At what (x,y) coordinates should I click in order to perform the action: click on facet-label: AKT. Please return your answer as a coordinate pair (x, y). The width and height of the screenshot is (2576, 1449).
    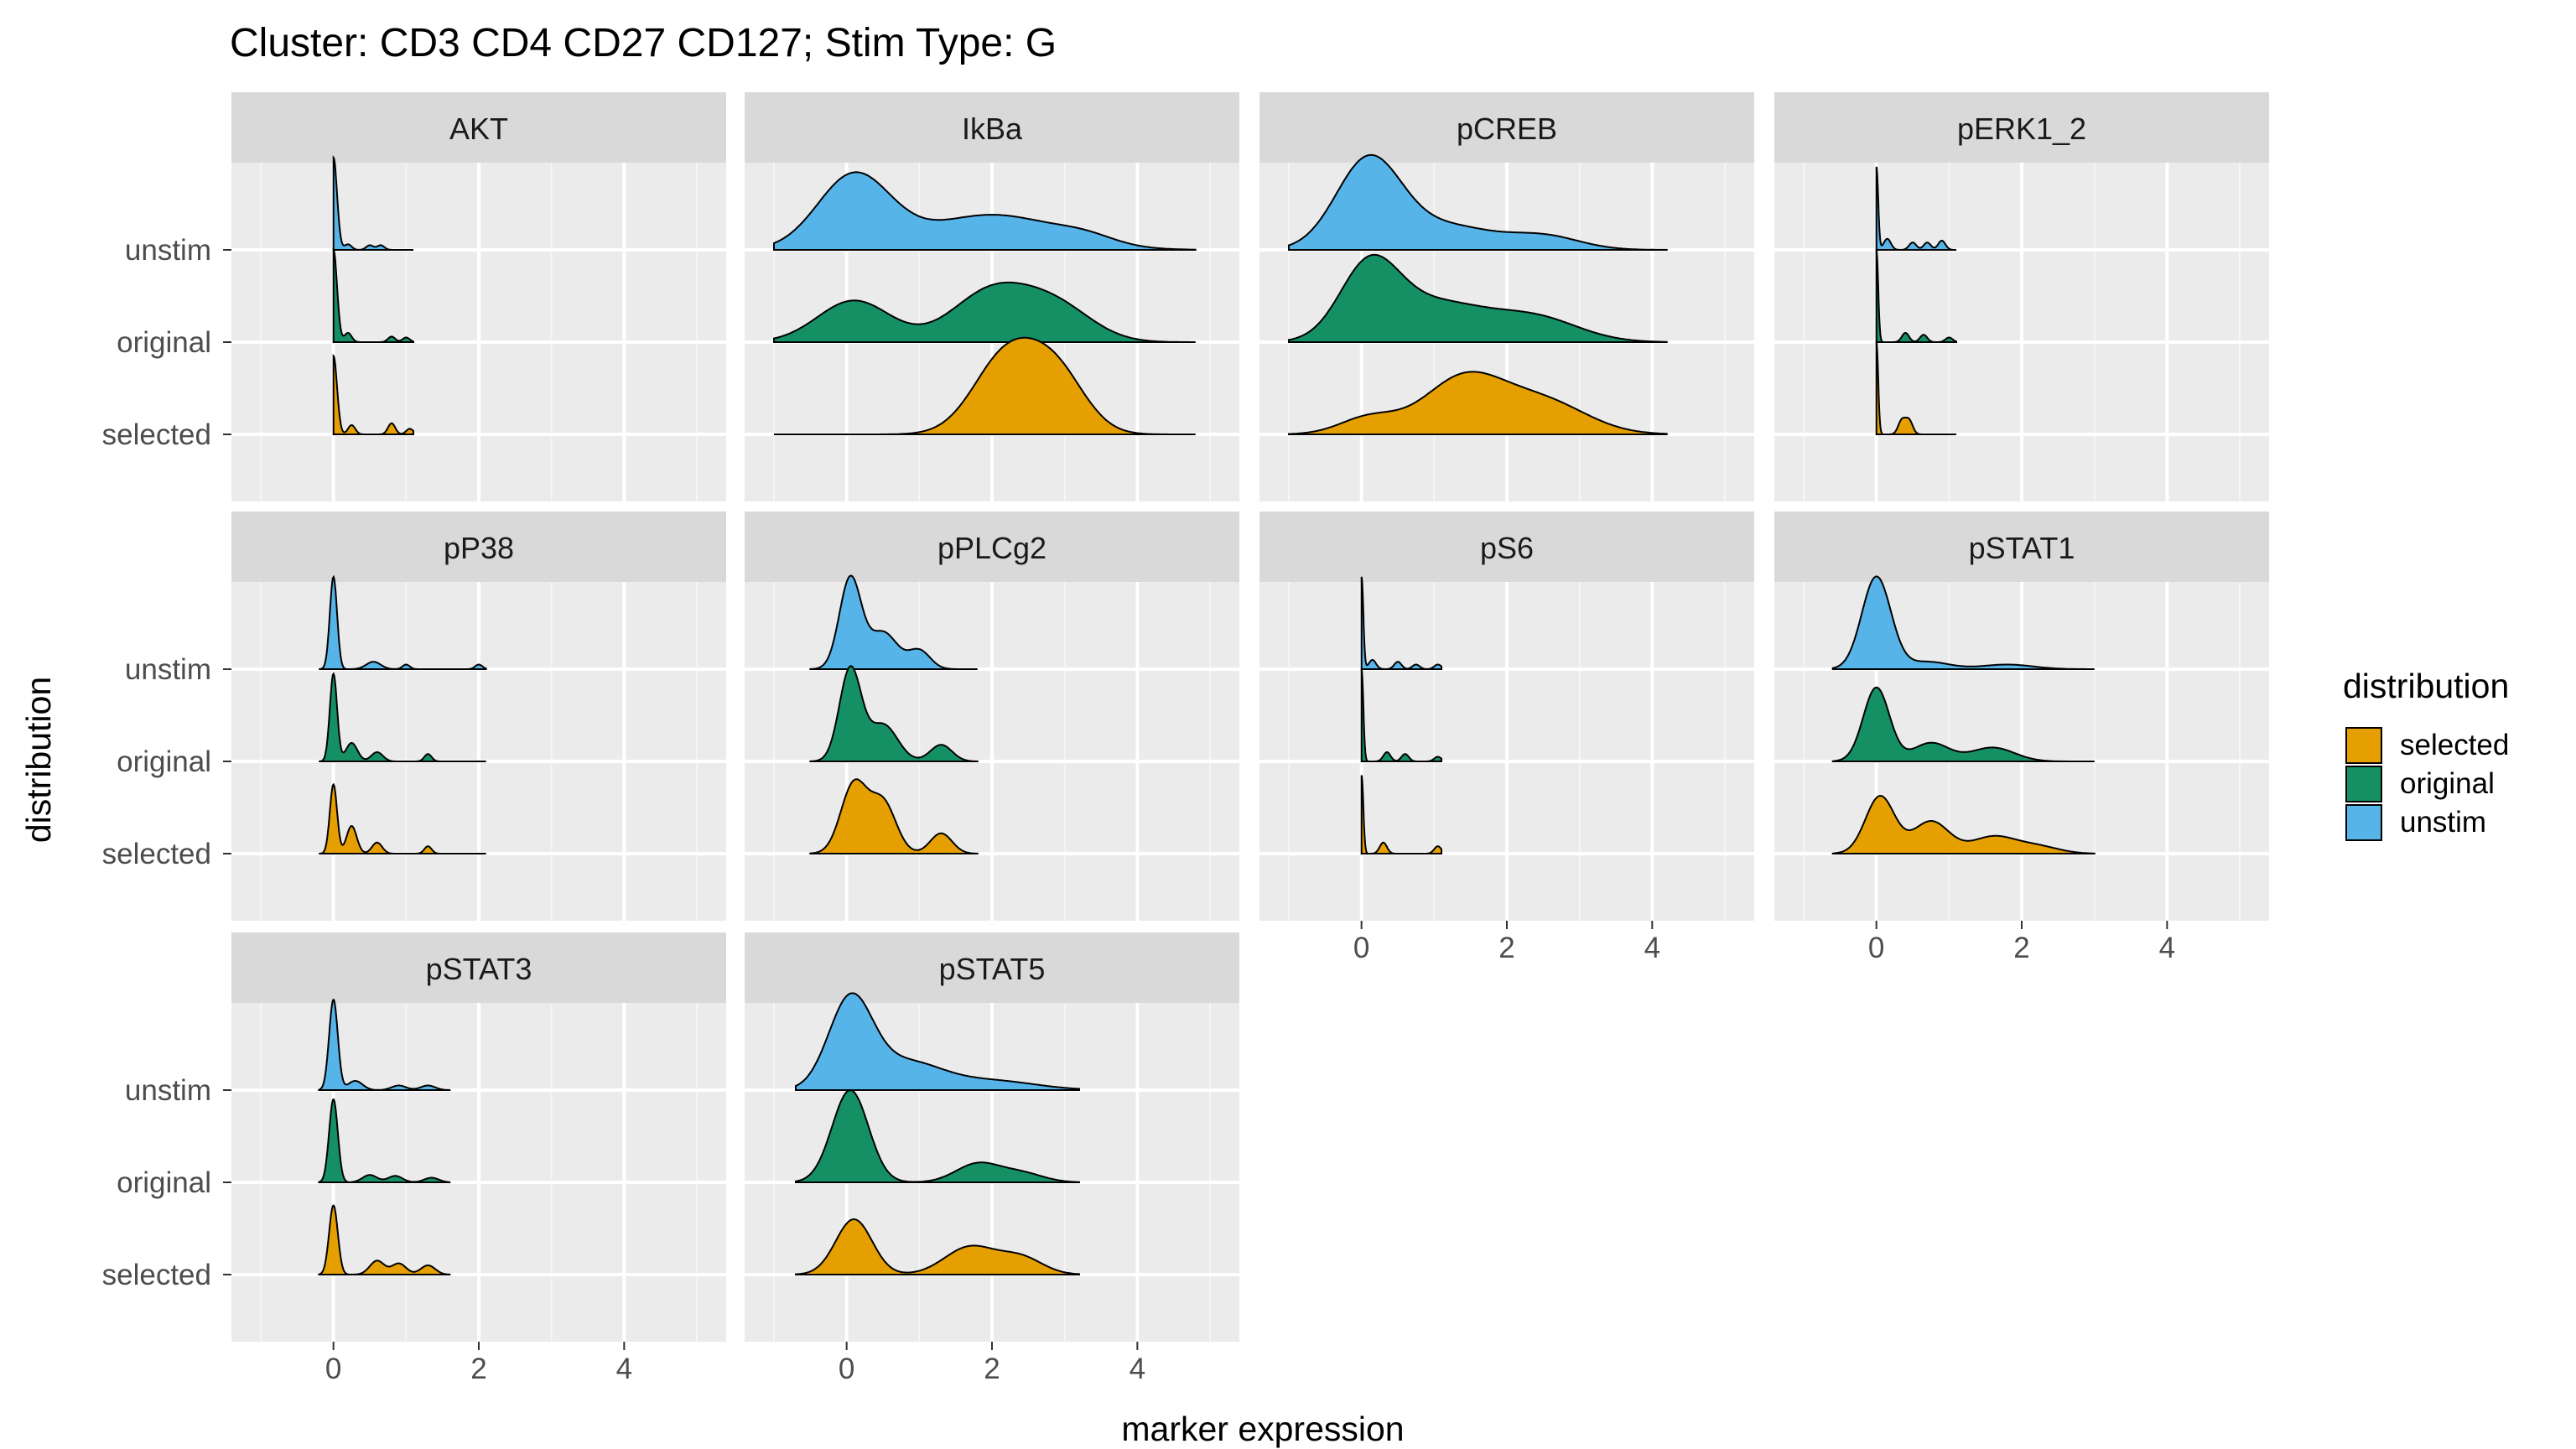
    Looking at the image, I should click on (478, 129).